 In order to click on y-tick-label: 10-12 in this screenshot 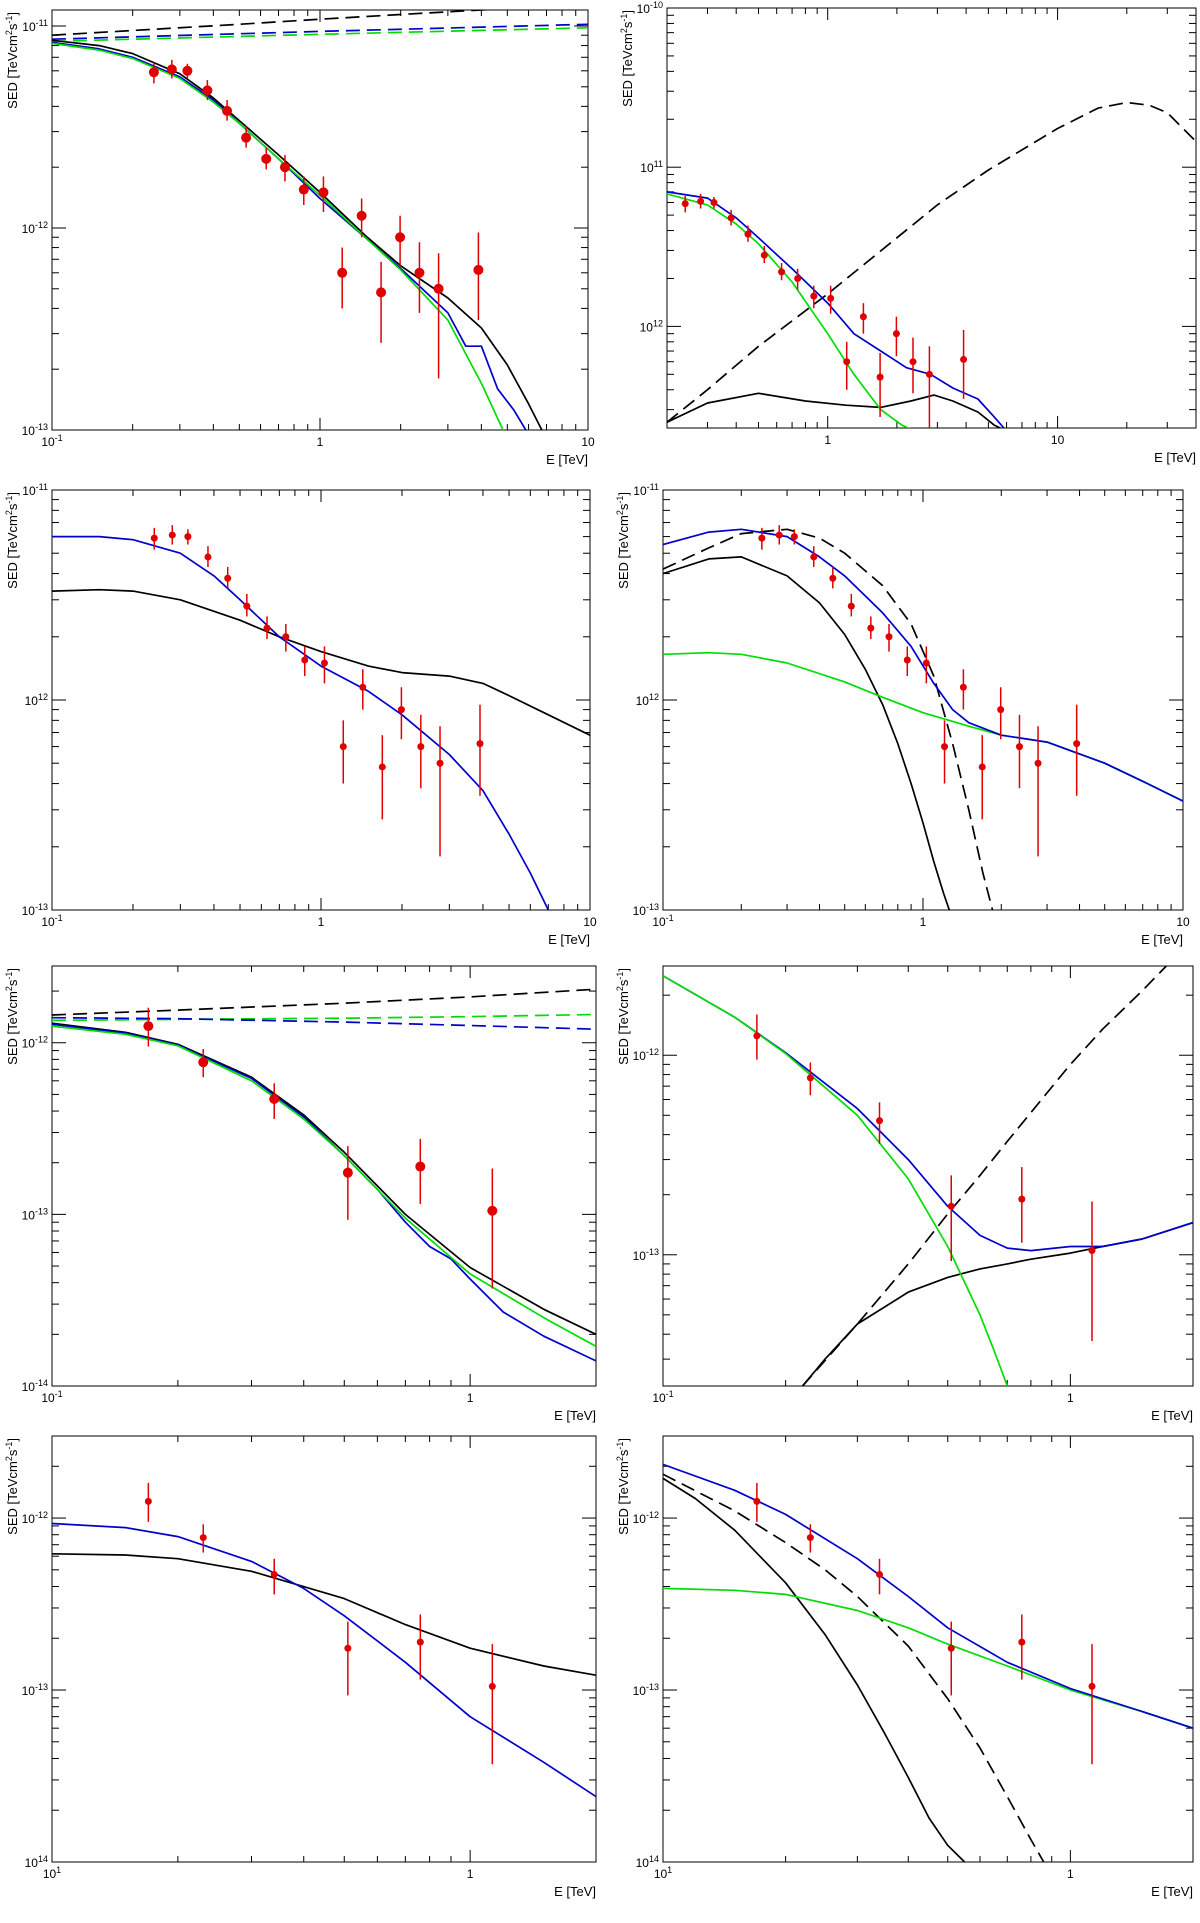, I will do `click(35, 1518)`.